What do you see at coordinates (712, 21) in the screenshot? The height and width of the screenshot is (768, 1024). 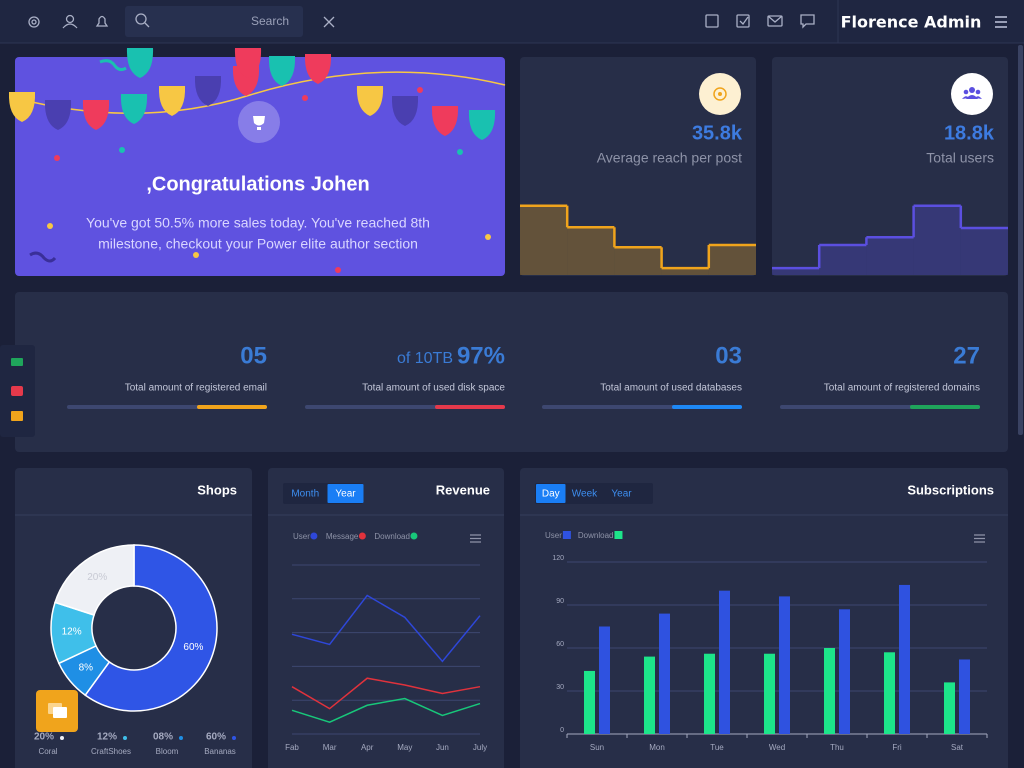 I see `calendar-icon` at bounding box center [712, 21].